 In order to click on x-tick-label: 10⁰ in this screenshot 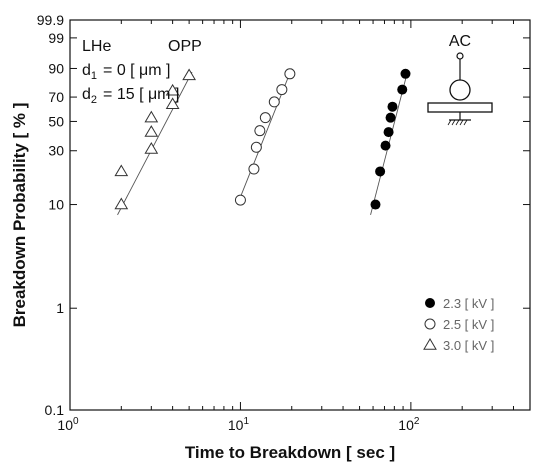, I will do `click(68, 424)`.